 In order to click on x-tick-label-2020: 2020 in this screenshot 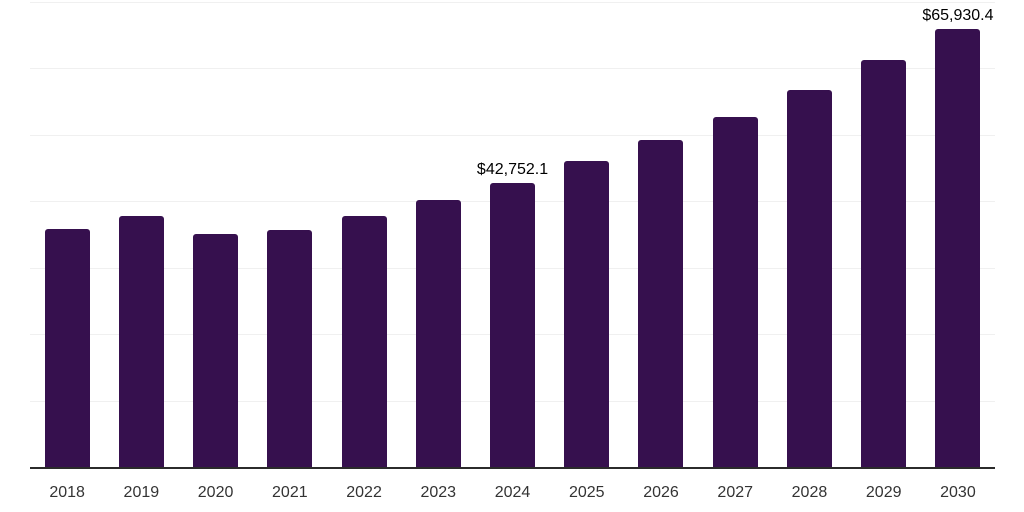, I will do `click(215, 492)`.